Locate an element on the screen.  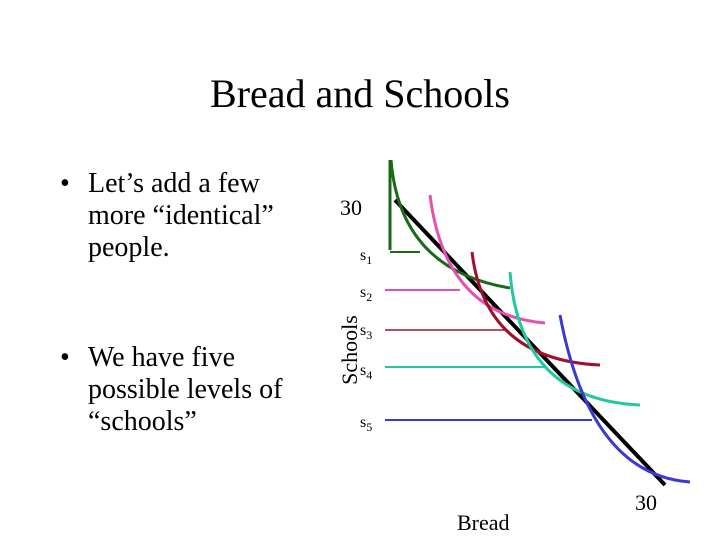
level-sub: 5 is located at coordinates (369, 427).